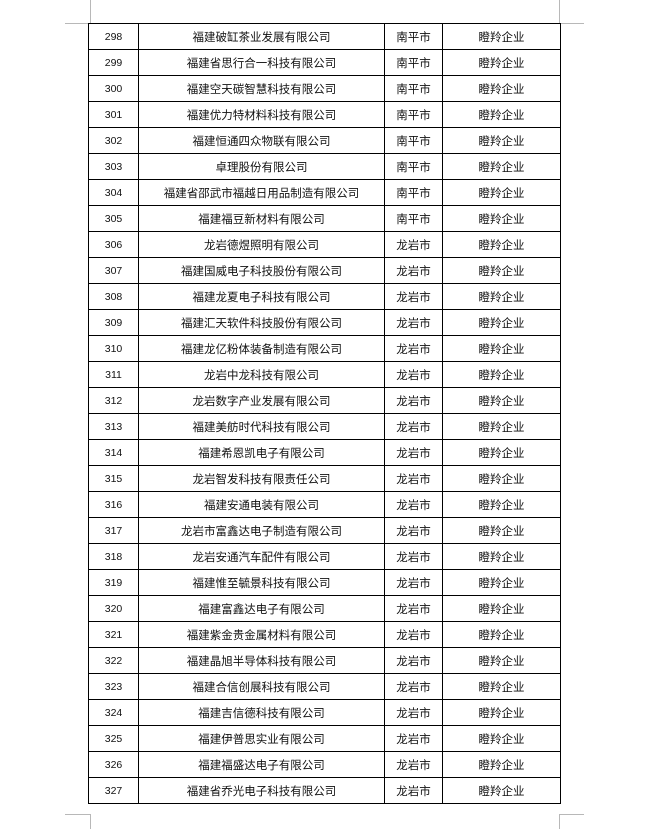 The height and width of the screenshot is (829, 647). I want to click on cell-company-name: 龙岩德煜照明有限公司, so click(261, 244).